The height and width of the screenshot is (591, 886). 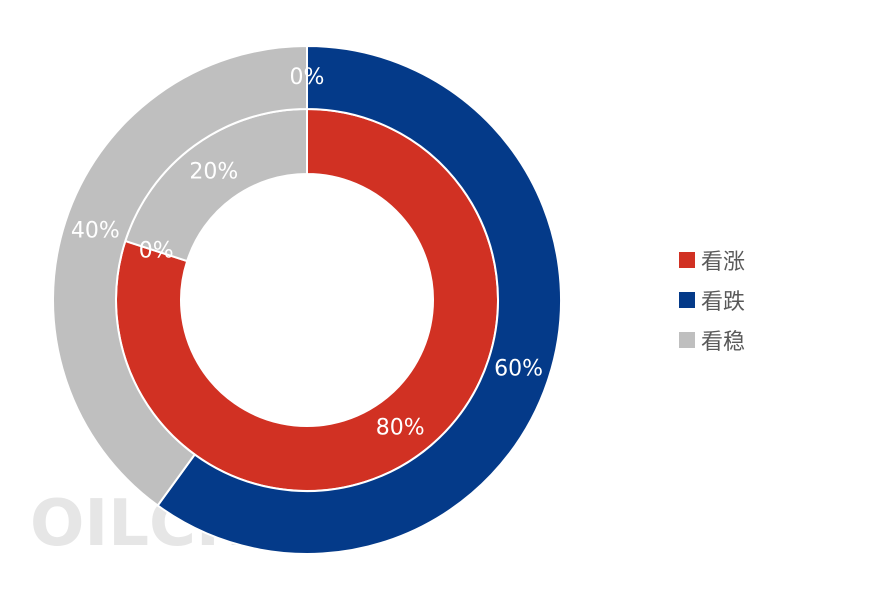 What do you see at coordinates (400, 428) in the screenshot?
I see `inner-label-up: 80%` at bounding box center [400, 428].